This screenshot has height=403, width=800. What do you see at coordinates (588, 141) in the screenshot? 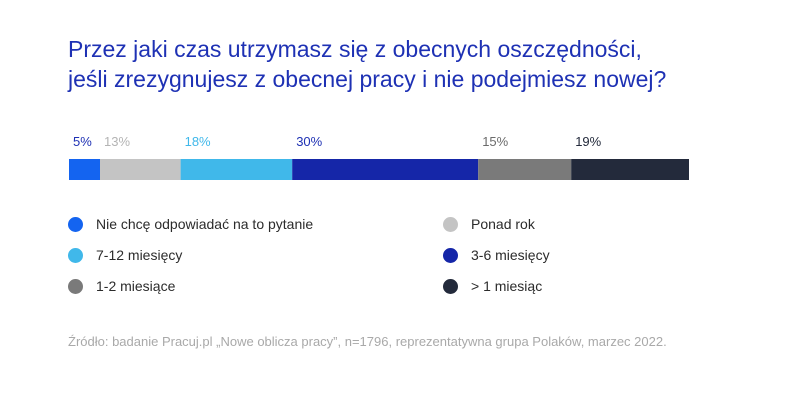
I see `bar-segment-label-6: 19%` at bounding box center [588, 141].